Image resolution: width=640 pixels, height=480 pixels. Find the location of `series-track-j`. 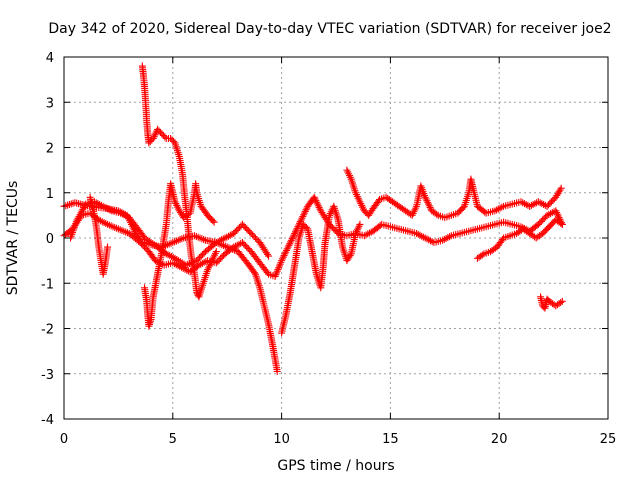

series-track-j is located at coordinates (551, 302).